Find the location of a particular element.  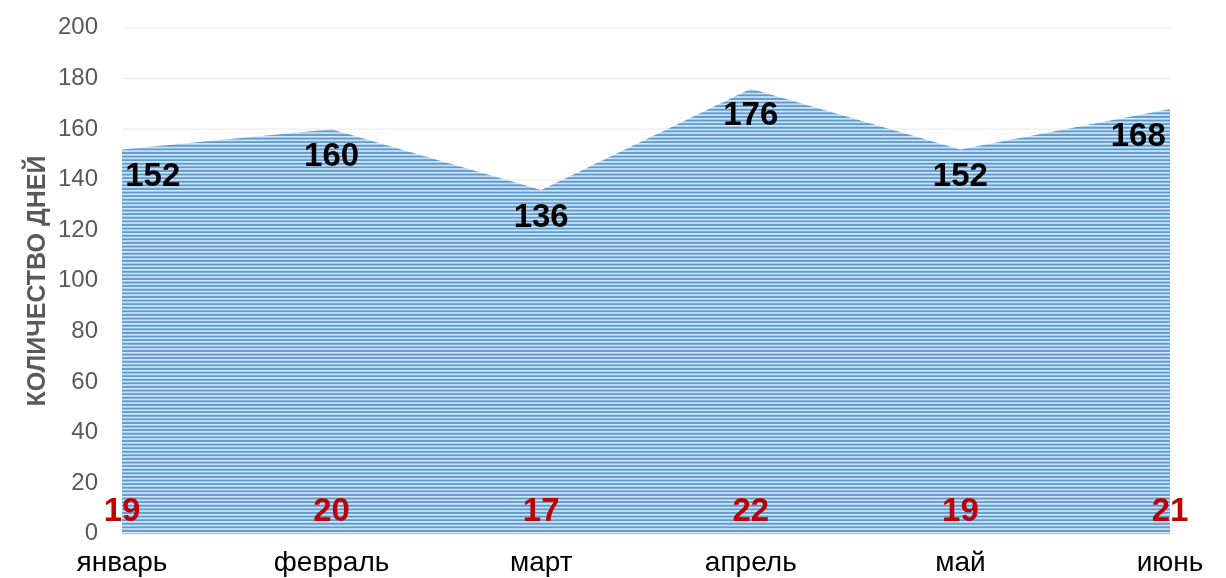

data-label: 176 is located at coordinates (751, 114).